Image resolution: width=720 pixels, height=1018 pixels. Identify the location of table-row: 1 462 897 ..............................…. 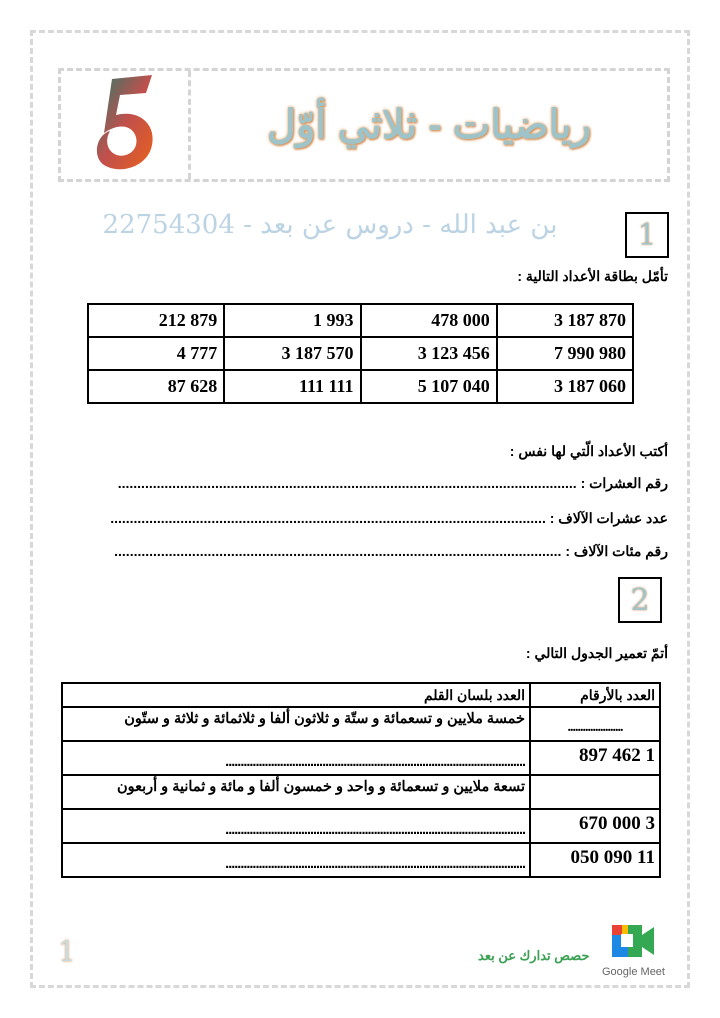
(361, 758).